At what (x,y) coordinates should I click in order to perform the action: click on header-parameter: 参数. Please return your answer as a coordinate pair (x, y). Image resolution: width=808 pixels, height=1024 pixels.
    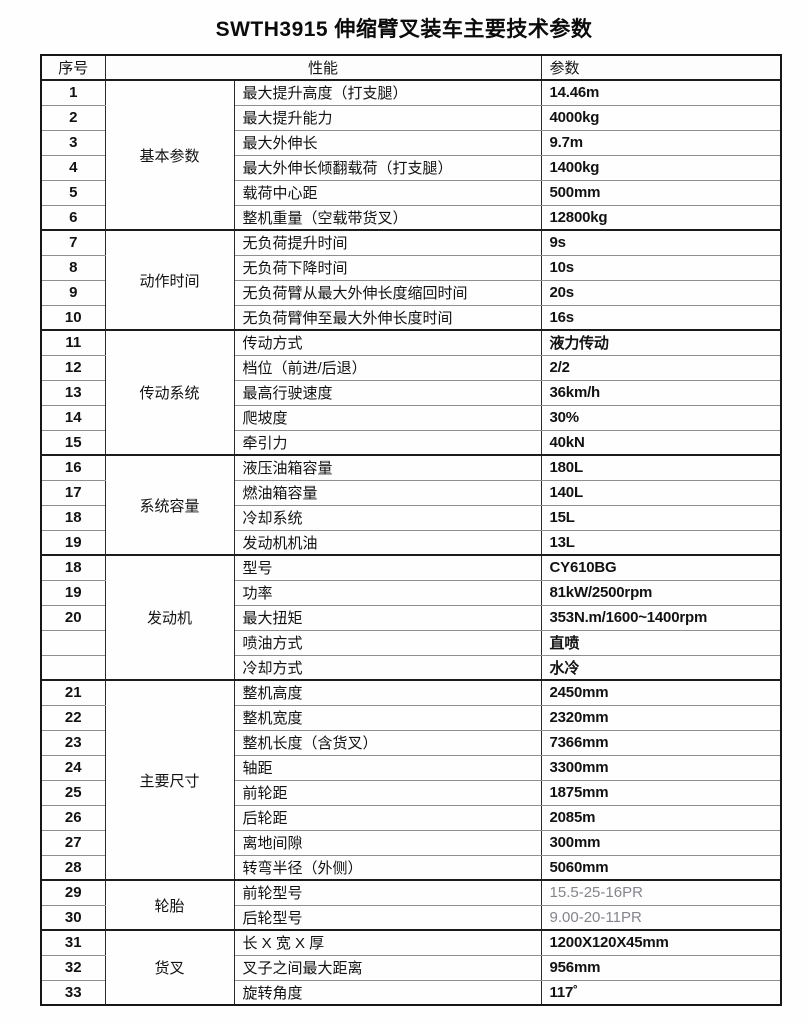
    Looking at the image, I should click on (661, 68).